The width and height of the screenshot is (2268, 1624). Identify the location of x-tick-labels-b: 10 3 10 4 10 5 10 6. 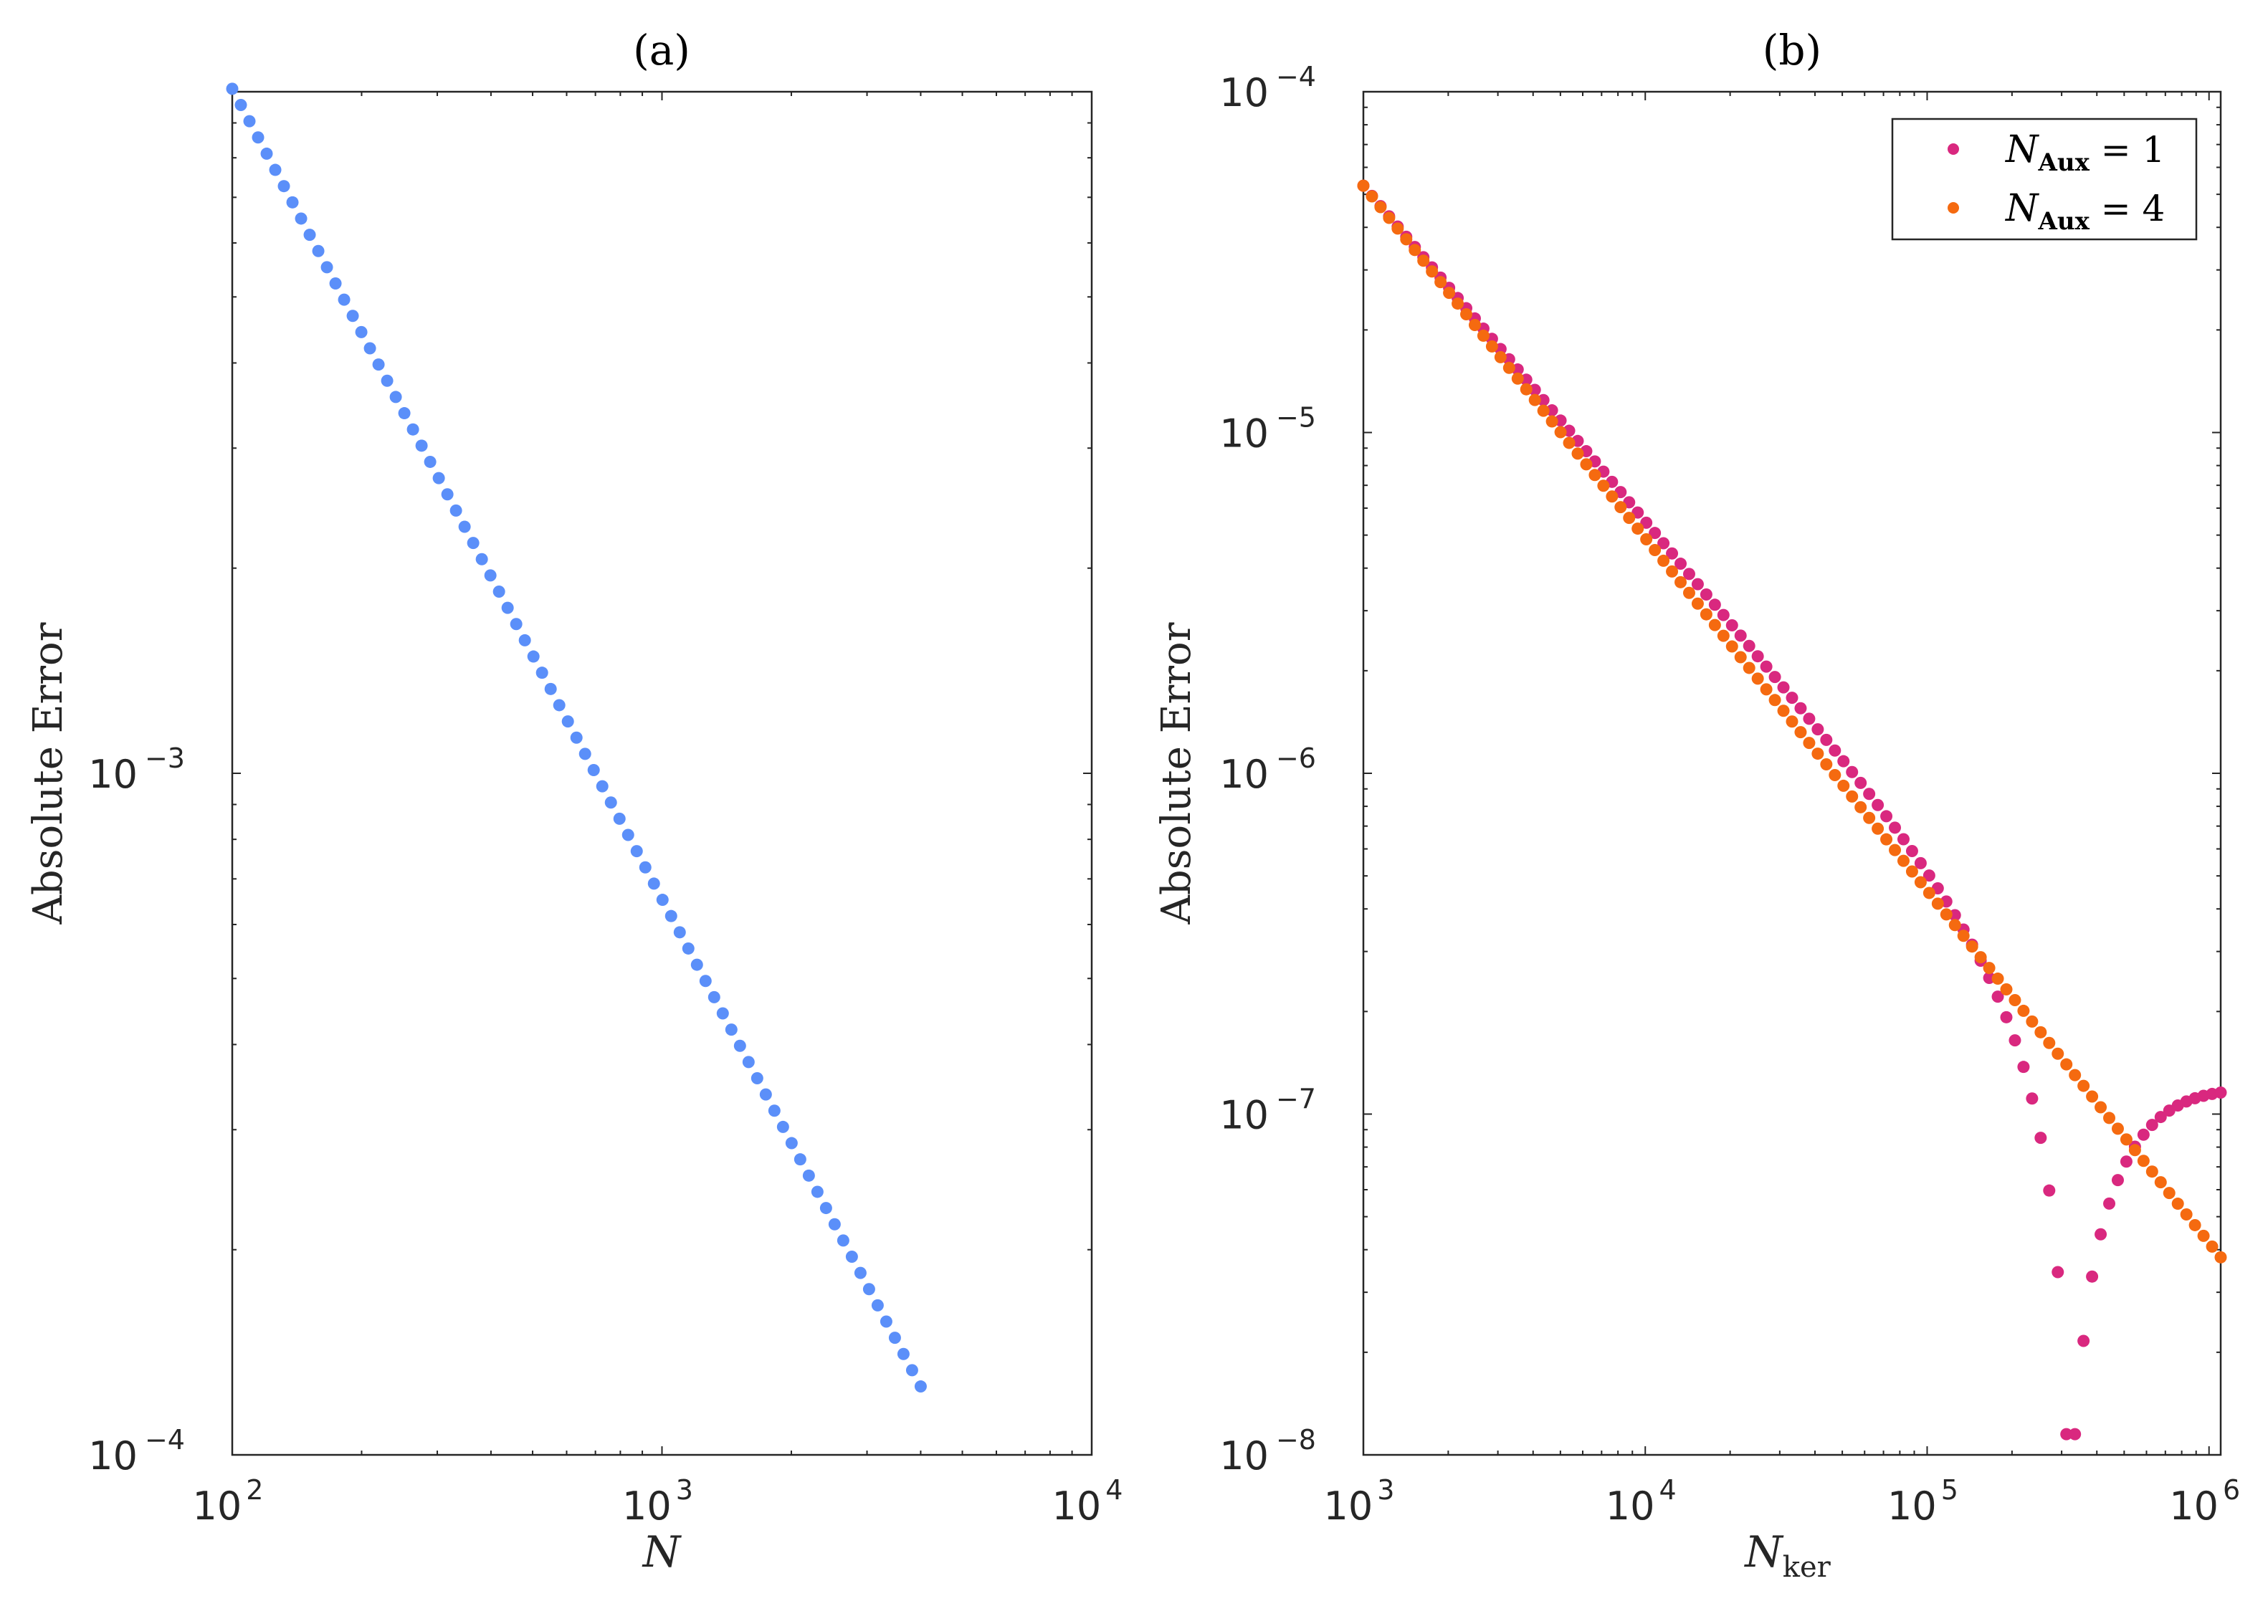
(1783, 1501).